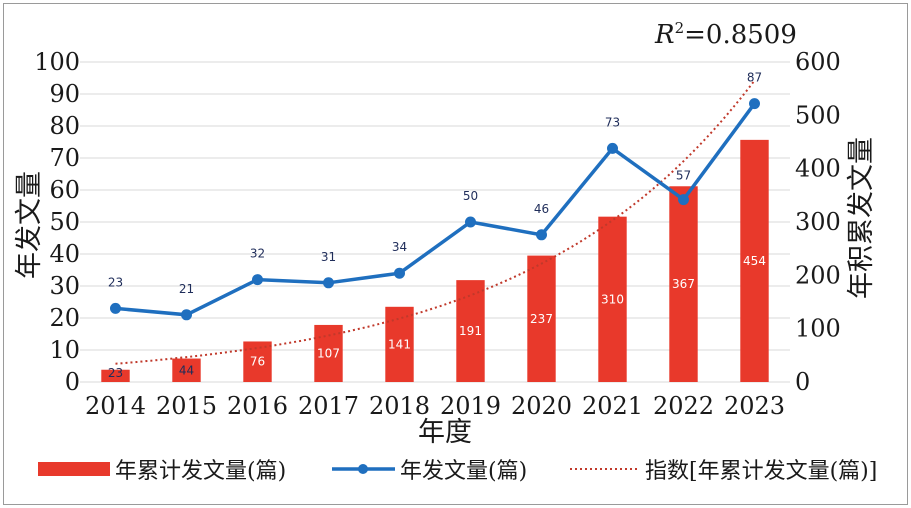 The height and width of the screenshot is (508, 911). Describe the element at coordinates (861, 218) in the screenshot. I see `y2-axis-title: 年积累发文量` at that location.